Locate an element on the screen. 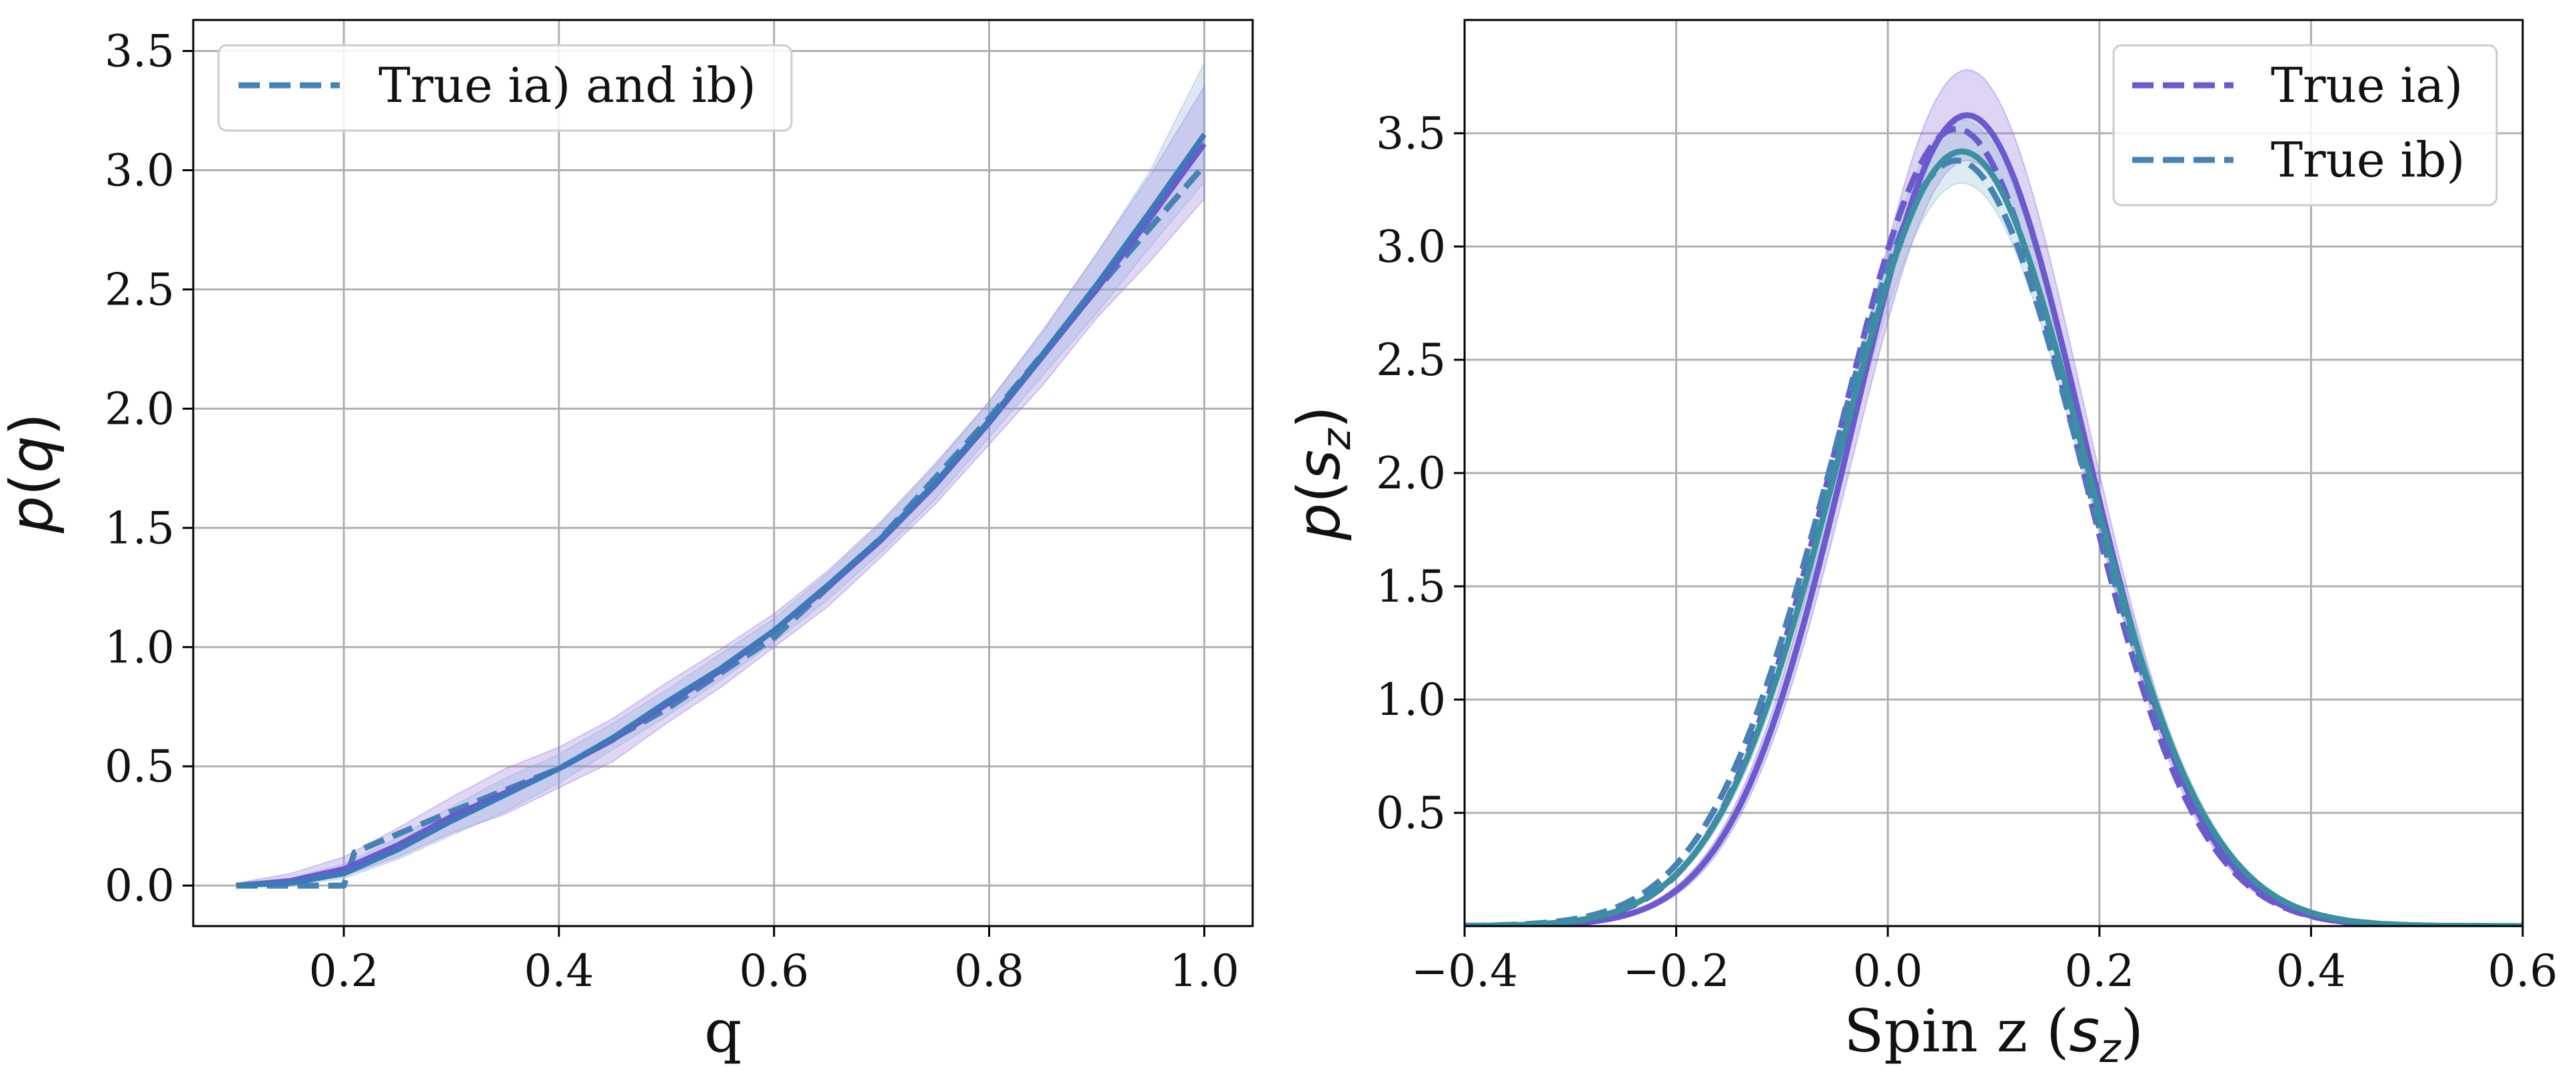  right-xtick-label: 0.2 is located at coordinates (2099, 971).